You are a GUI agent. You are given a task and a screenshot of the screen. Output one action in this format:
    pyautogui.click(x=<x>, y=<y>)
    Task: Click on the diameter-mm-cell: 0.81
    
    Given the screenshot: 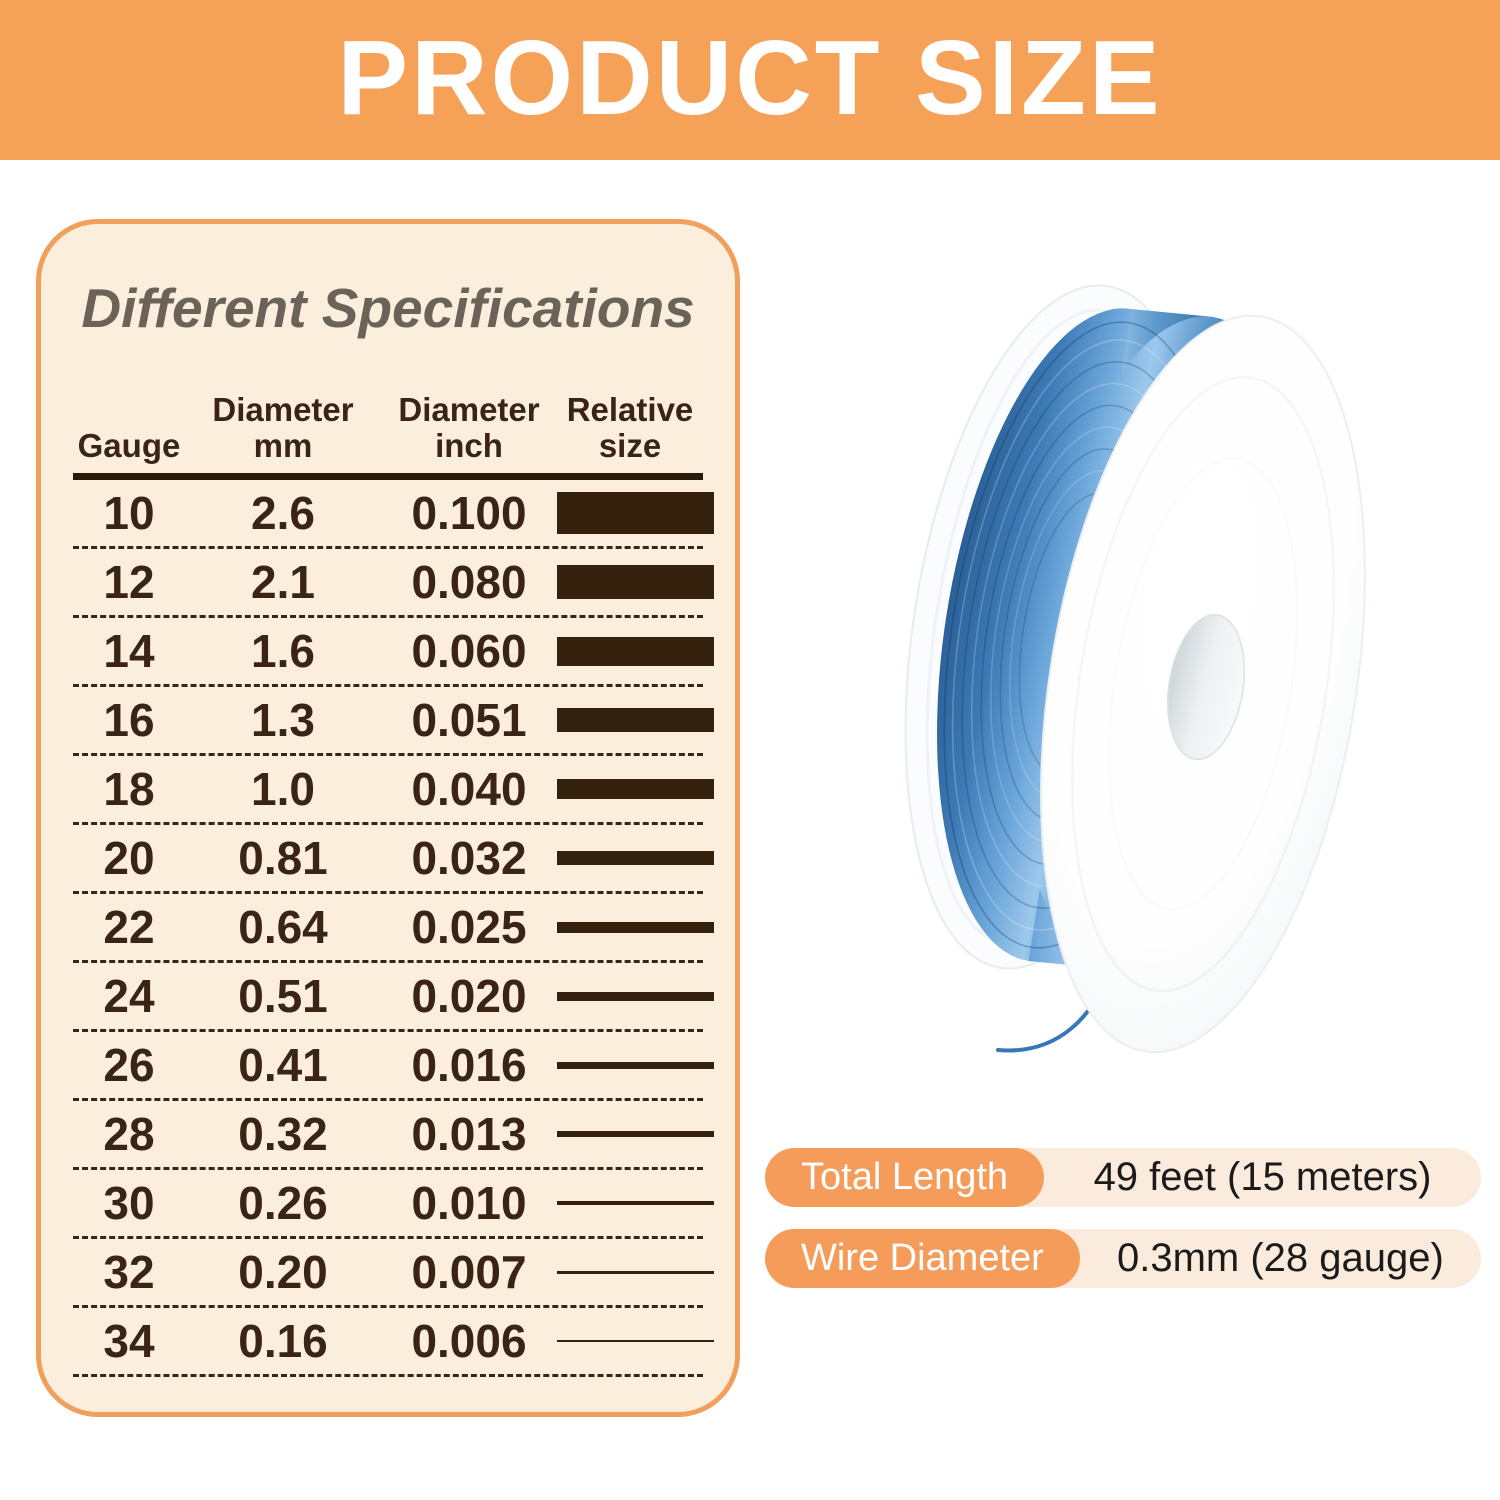 What is the action you would take?
    pyautogui.click(x=283, y=858)
    